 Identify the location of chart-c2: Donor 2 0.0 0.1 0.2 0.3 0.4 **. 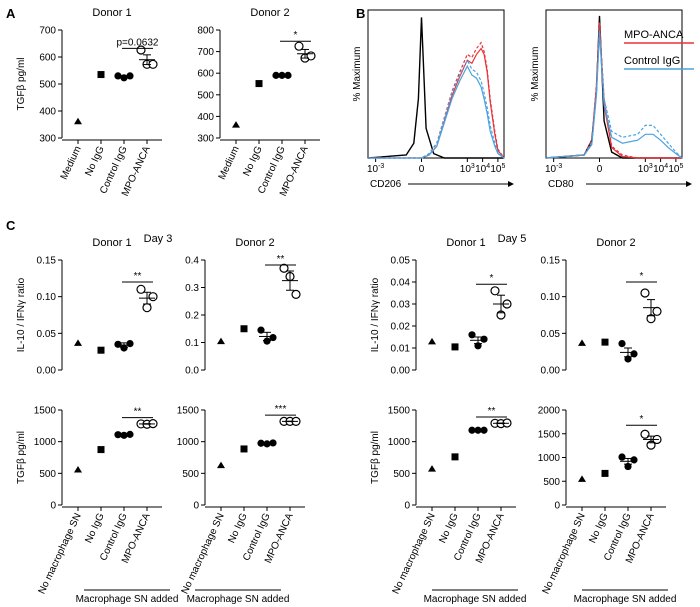
(243, 307).